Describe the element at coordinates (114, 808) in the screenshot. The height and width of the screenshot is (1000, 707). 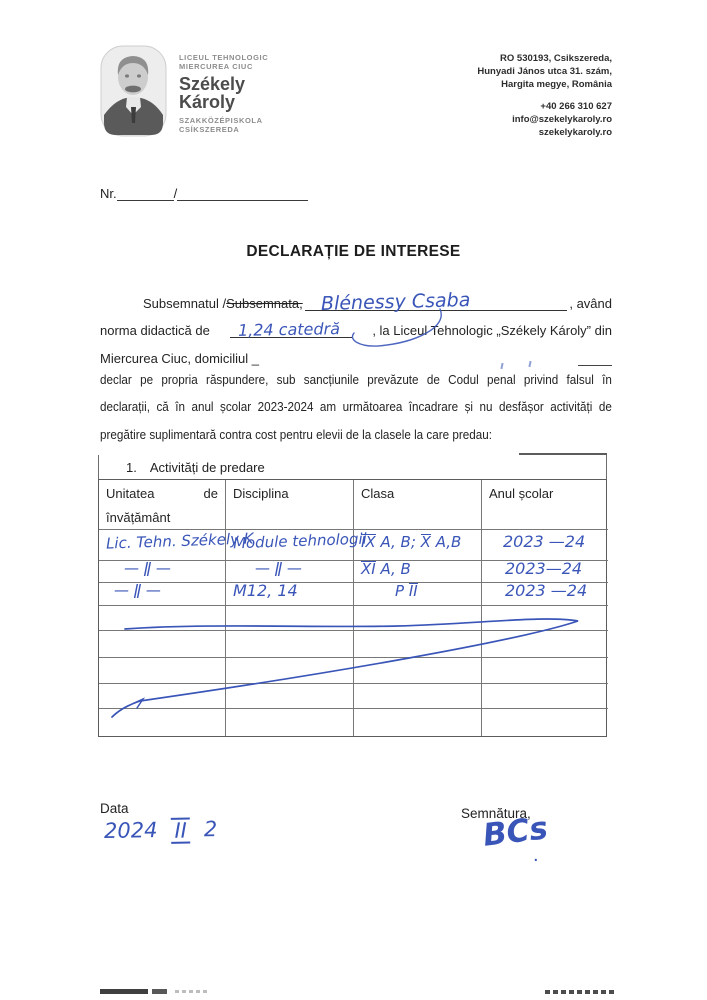
I see `date-label: Data` at that location.